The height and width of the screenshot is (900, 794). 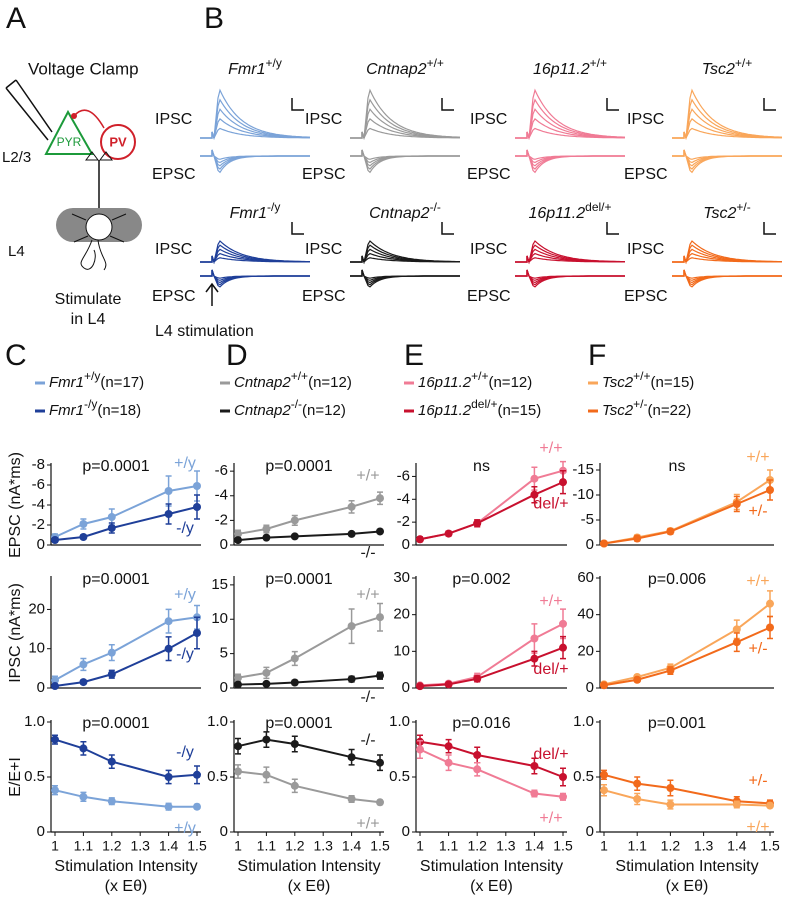 I want to click on trace-title: Tsc2+/-, so click(x=727, y=211).